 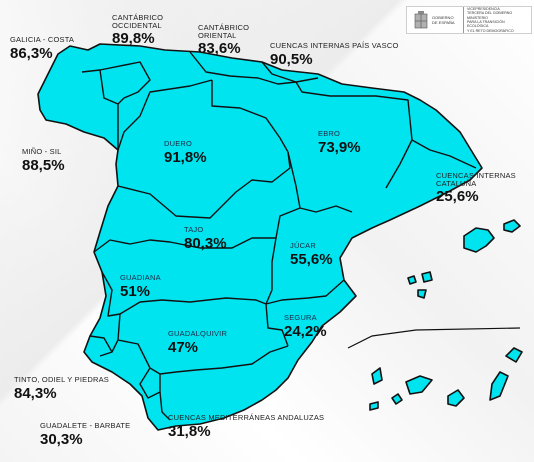 What do you see at coordinates (479, 240) in the screenshot?
I see `mallorca` at bounding box center [479, 240].